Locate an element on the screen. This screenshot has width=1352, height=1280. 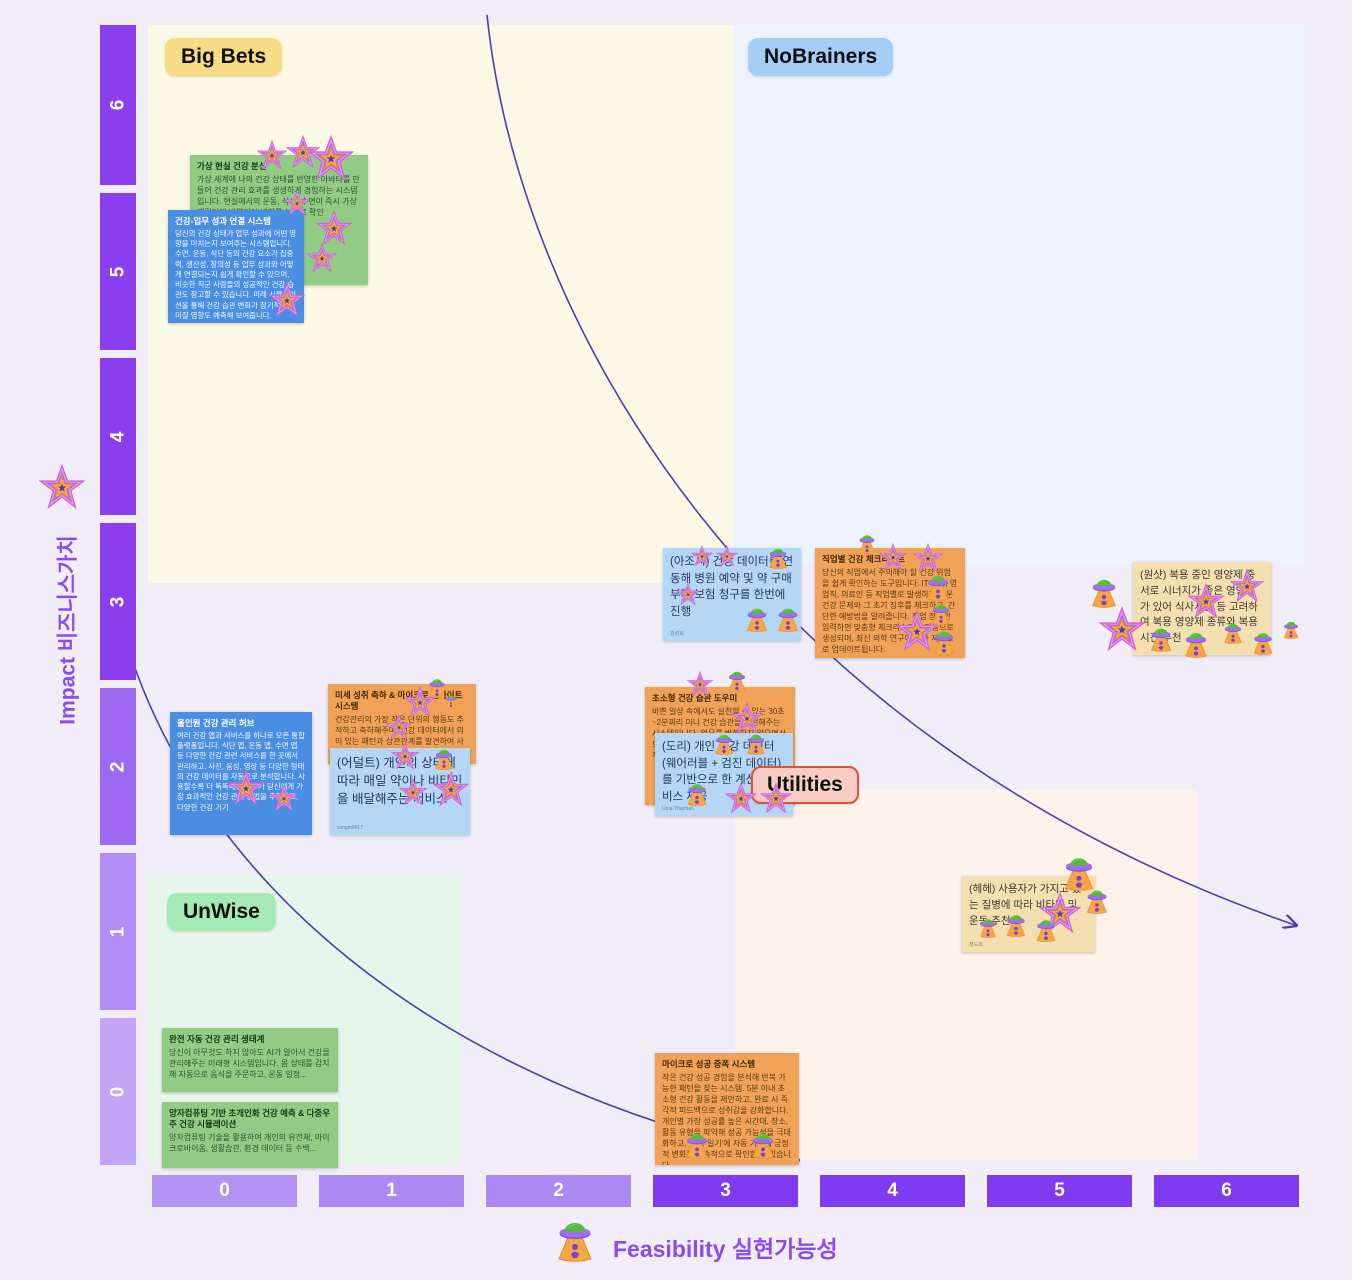
y-axis-tick-1: 1 is located at coordinates (118, 931).